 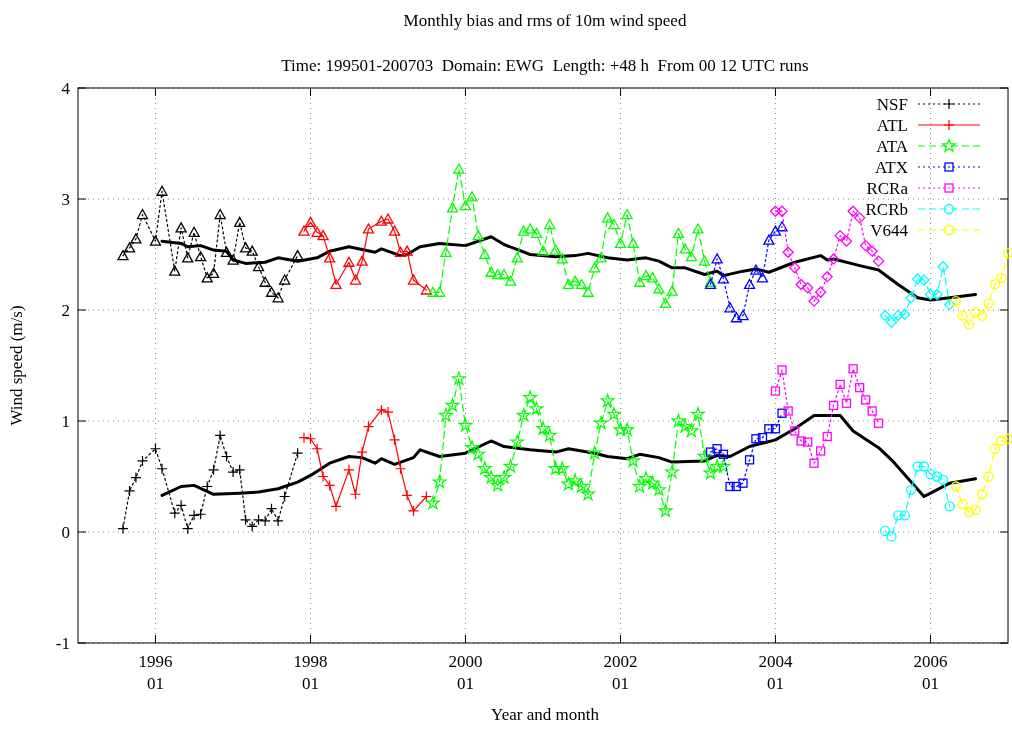 What do you see at coordinates (892, 125) in the screenshot?
I see `legend-label: ATL` at bounding box center [892, 125].